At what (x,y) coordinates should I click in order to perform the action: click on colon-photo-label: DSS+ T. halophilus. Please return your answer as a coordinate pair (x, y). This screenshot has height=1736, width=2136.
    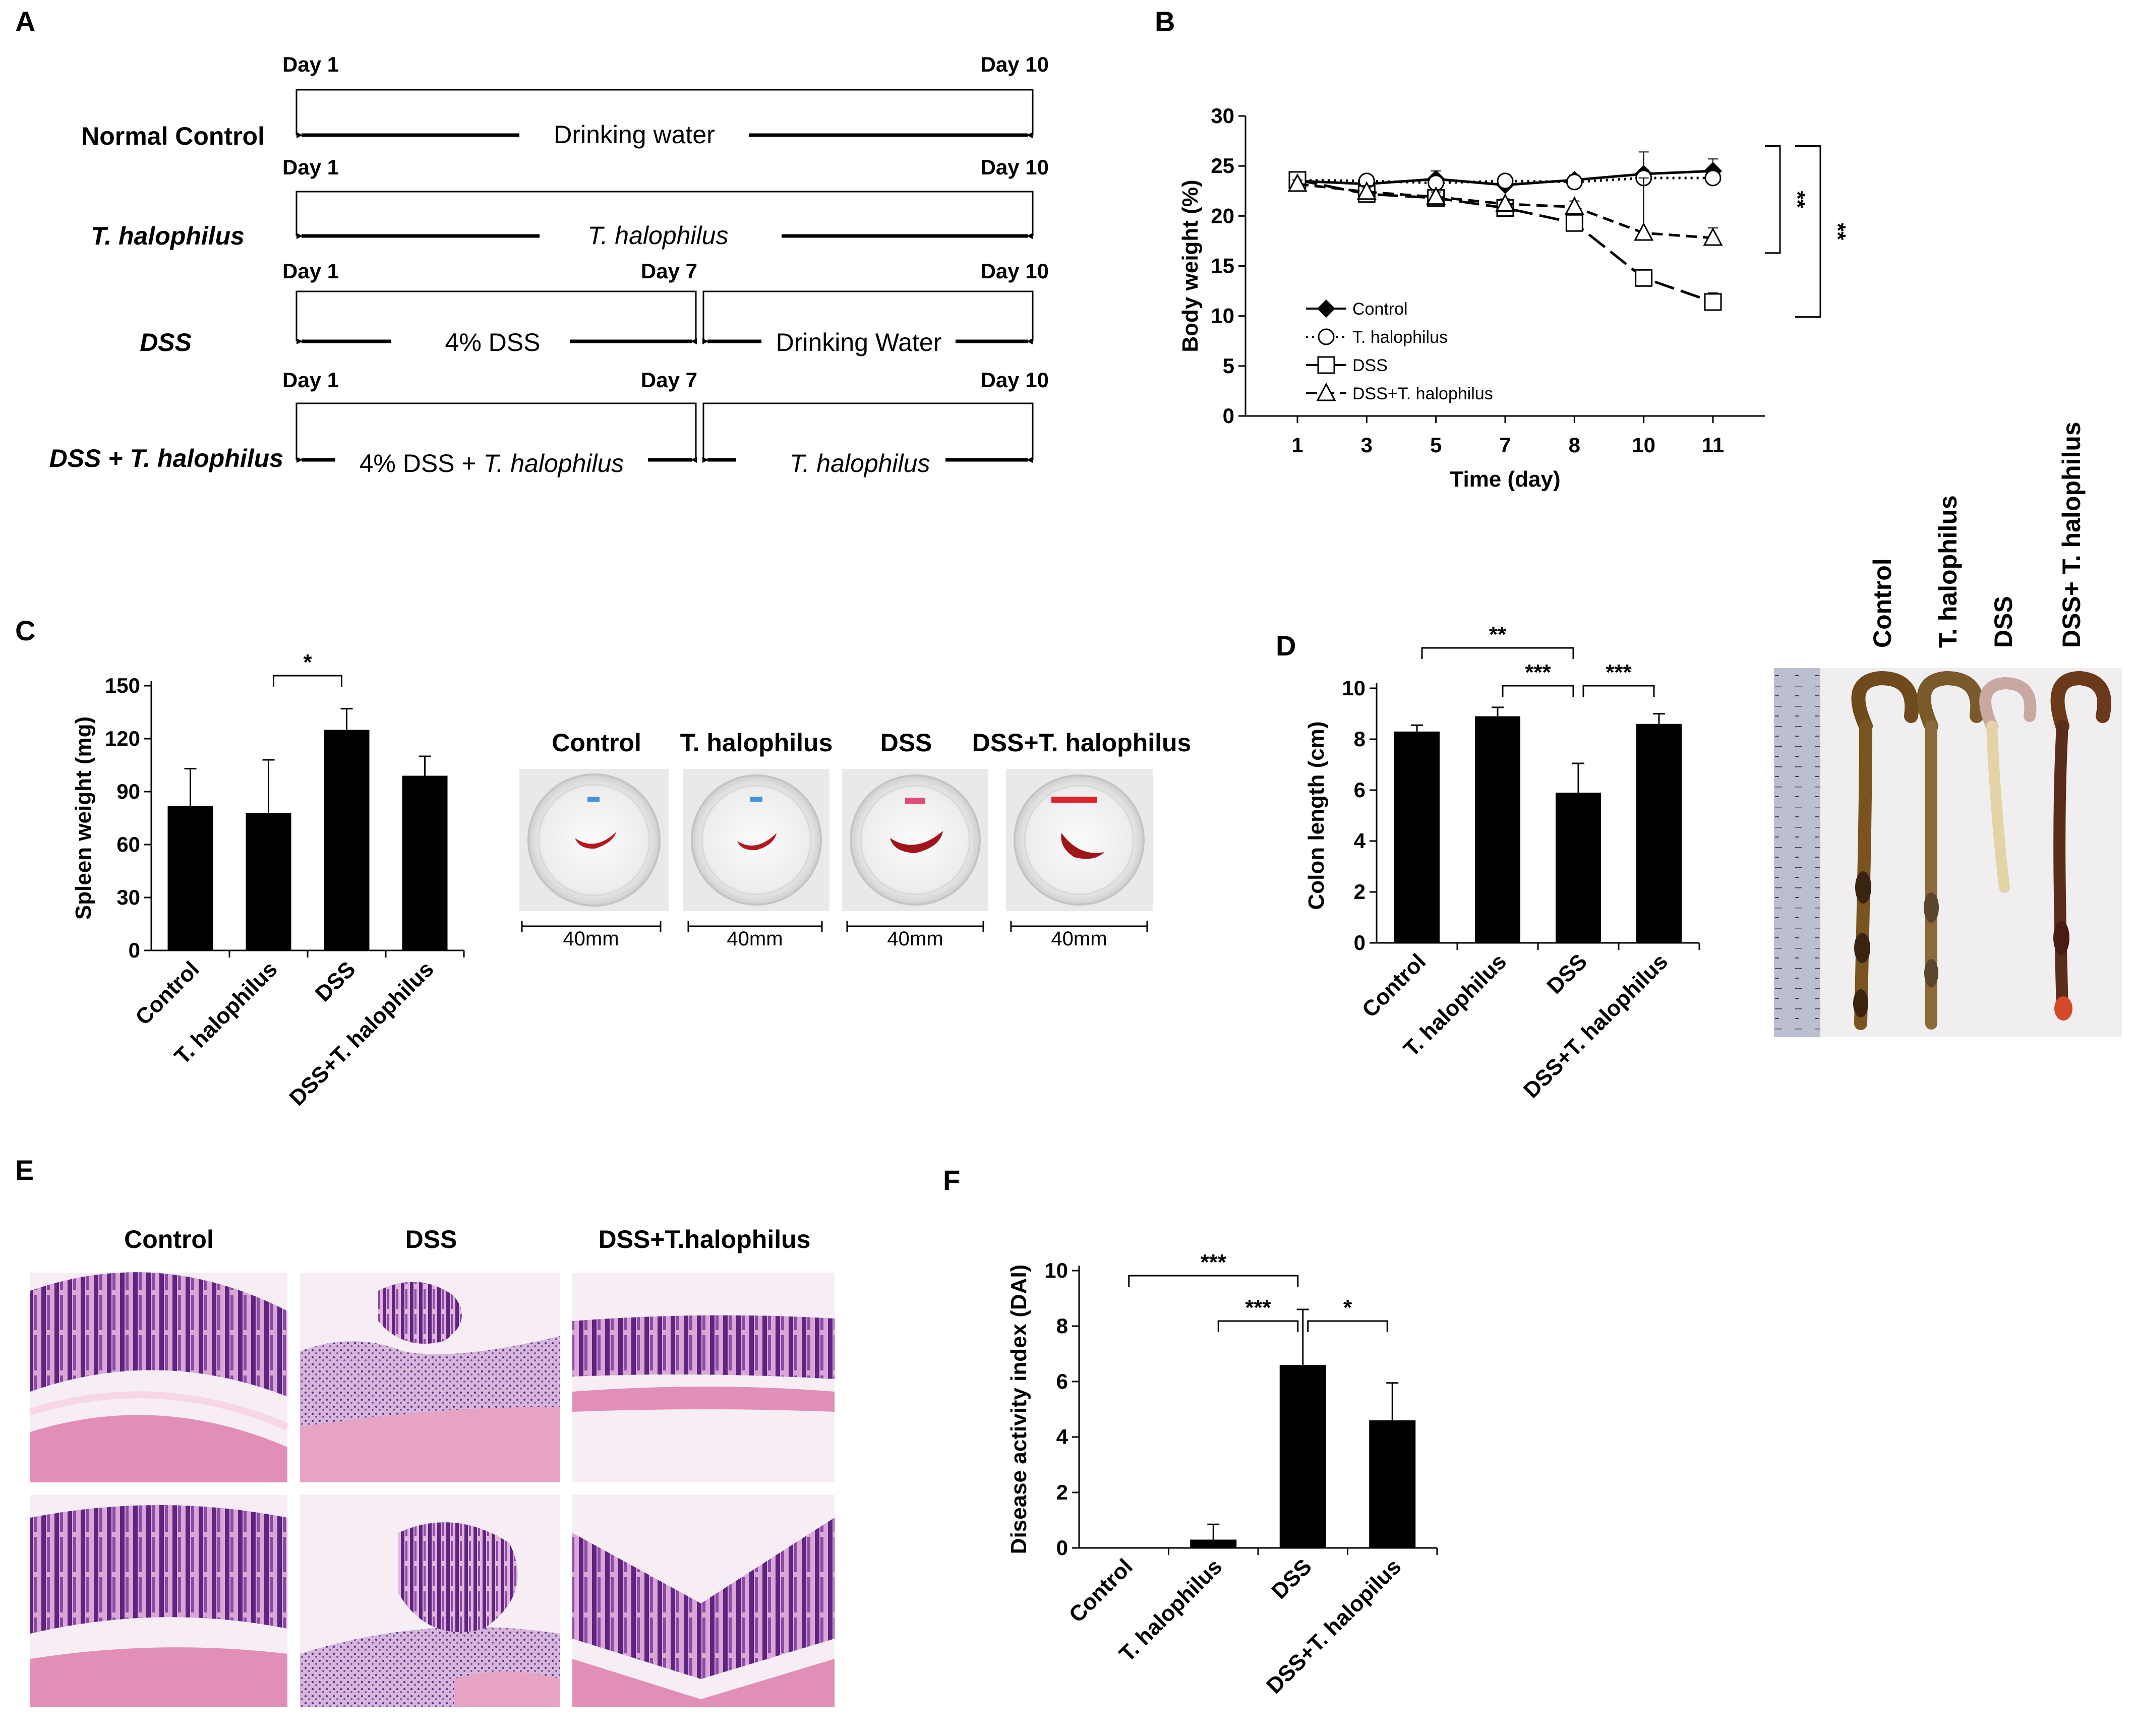
    Looking at the image, I should click on (2071, 535).